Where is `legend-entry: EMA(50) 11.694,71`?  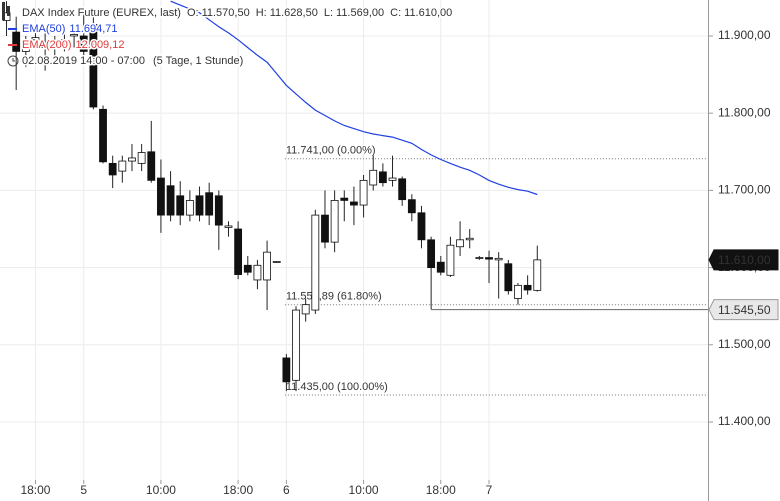 legend-entry: EMA(50) 11.694,71 is located at coordinates (70, 29).